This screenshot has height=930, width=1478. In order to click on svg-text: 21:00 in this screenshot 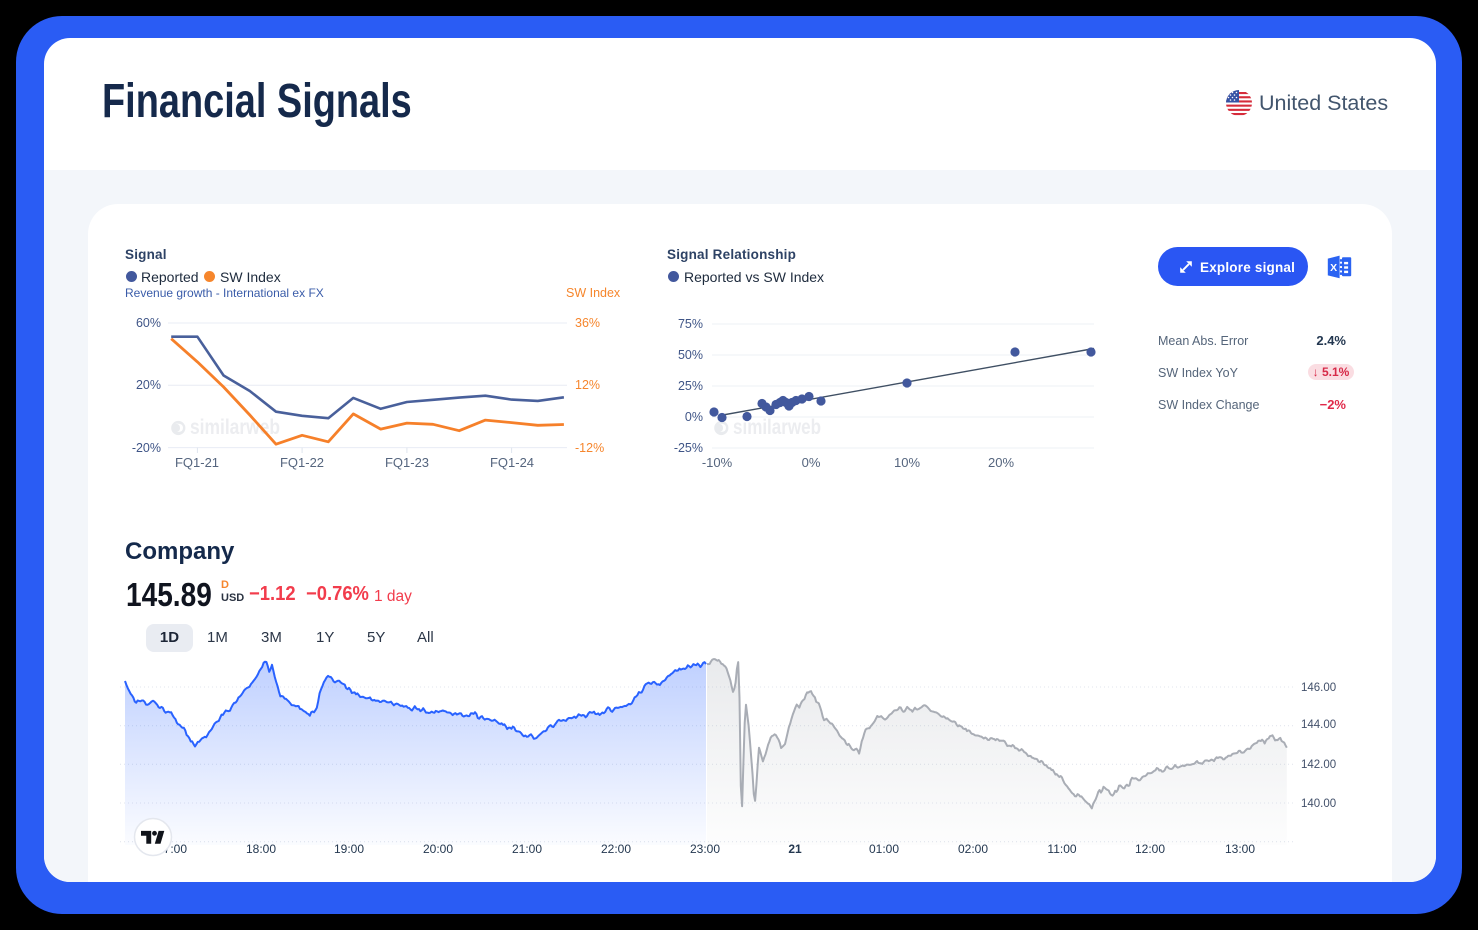, I will do `click(527, 849)`.